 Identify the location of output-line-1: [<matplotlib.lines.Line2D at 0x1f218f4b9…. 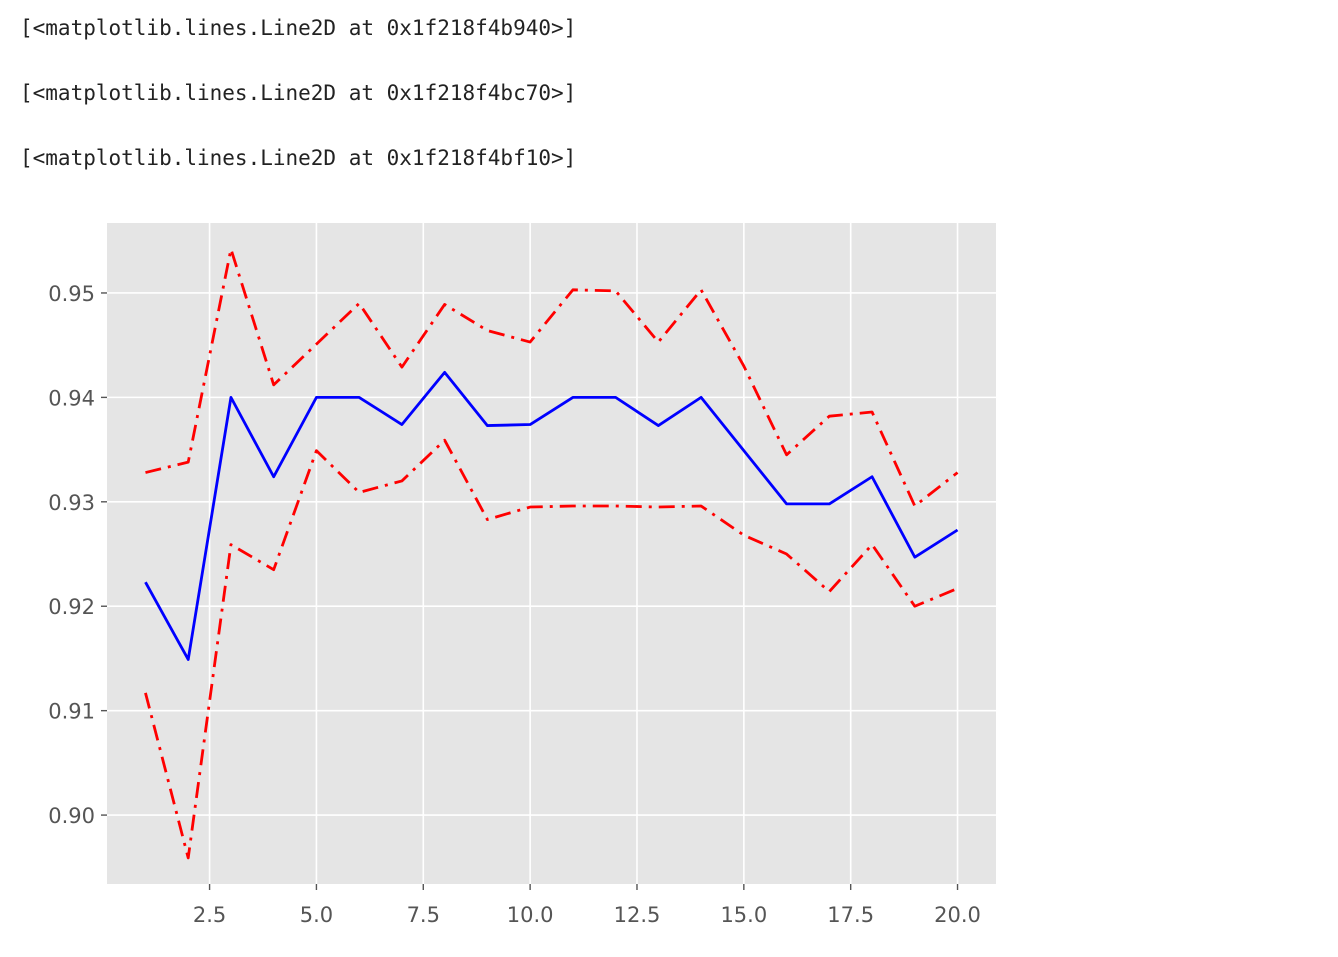
(298, 28).